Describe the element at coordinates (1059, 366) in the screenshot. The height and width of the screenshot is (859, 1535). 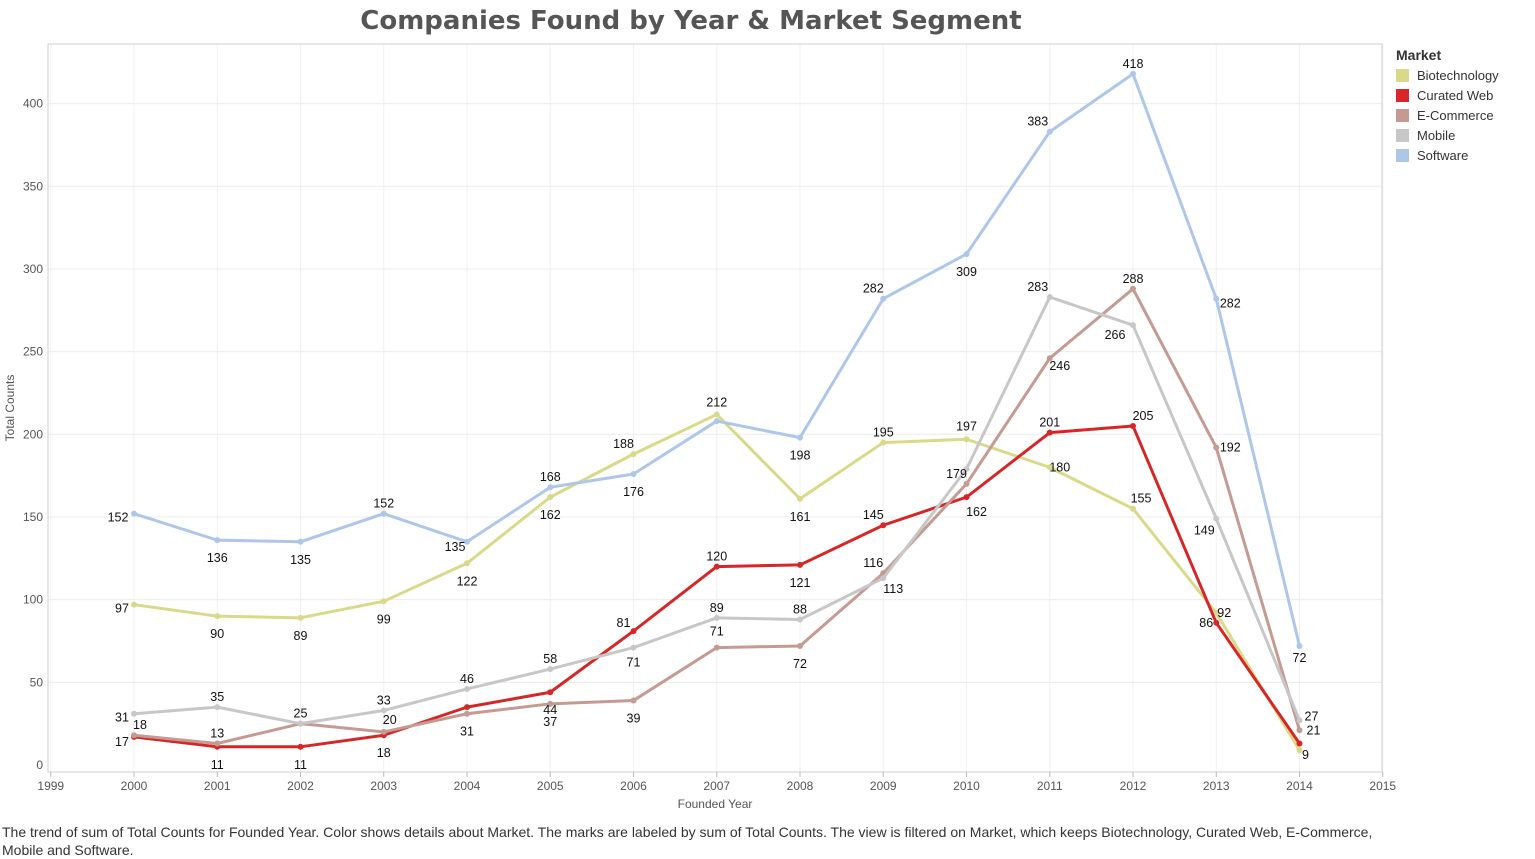
I see `data-label-e-commerce: 246` at that location.